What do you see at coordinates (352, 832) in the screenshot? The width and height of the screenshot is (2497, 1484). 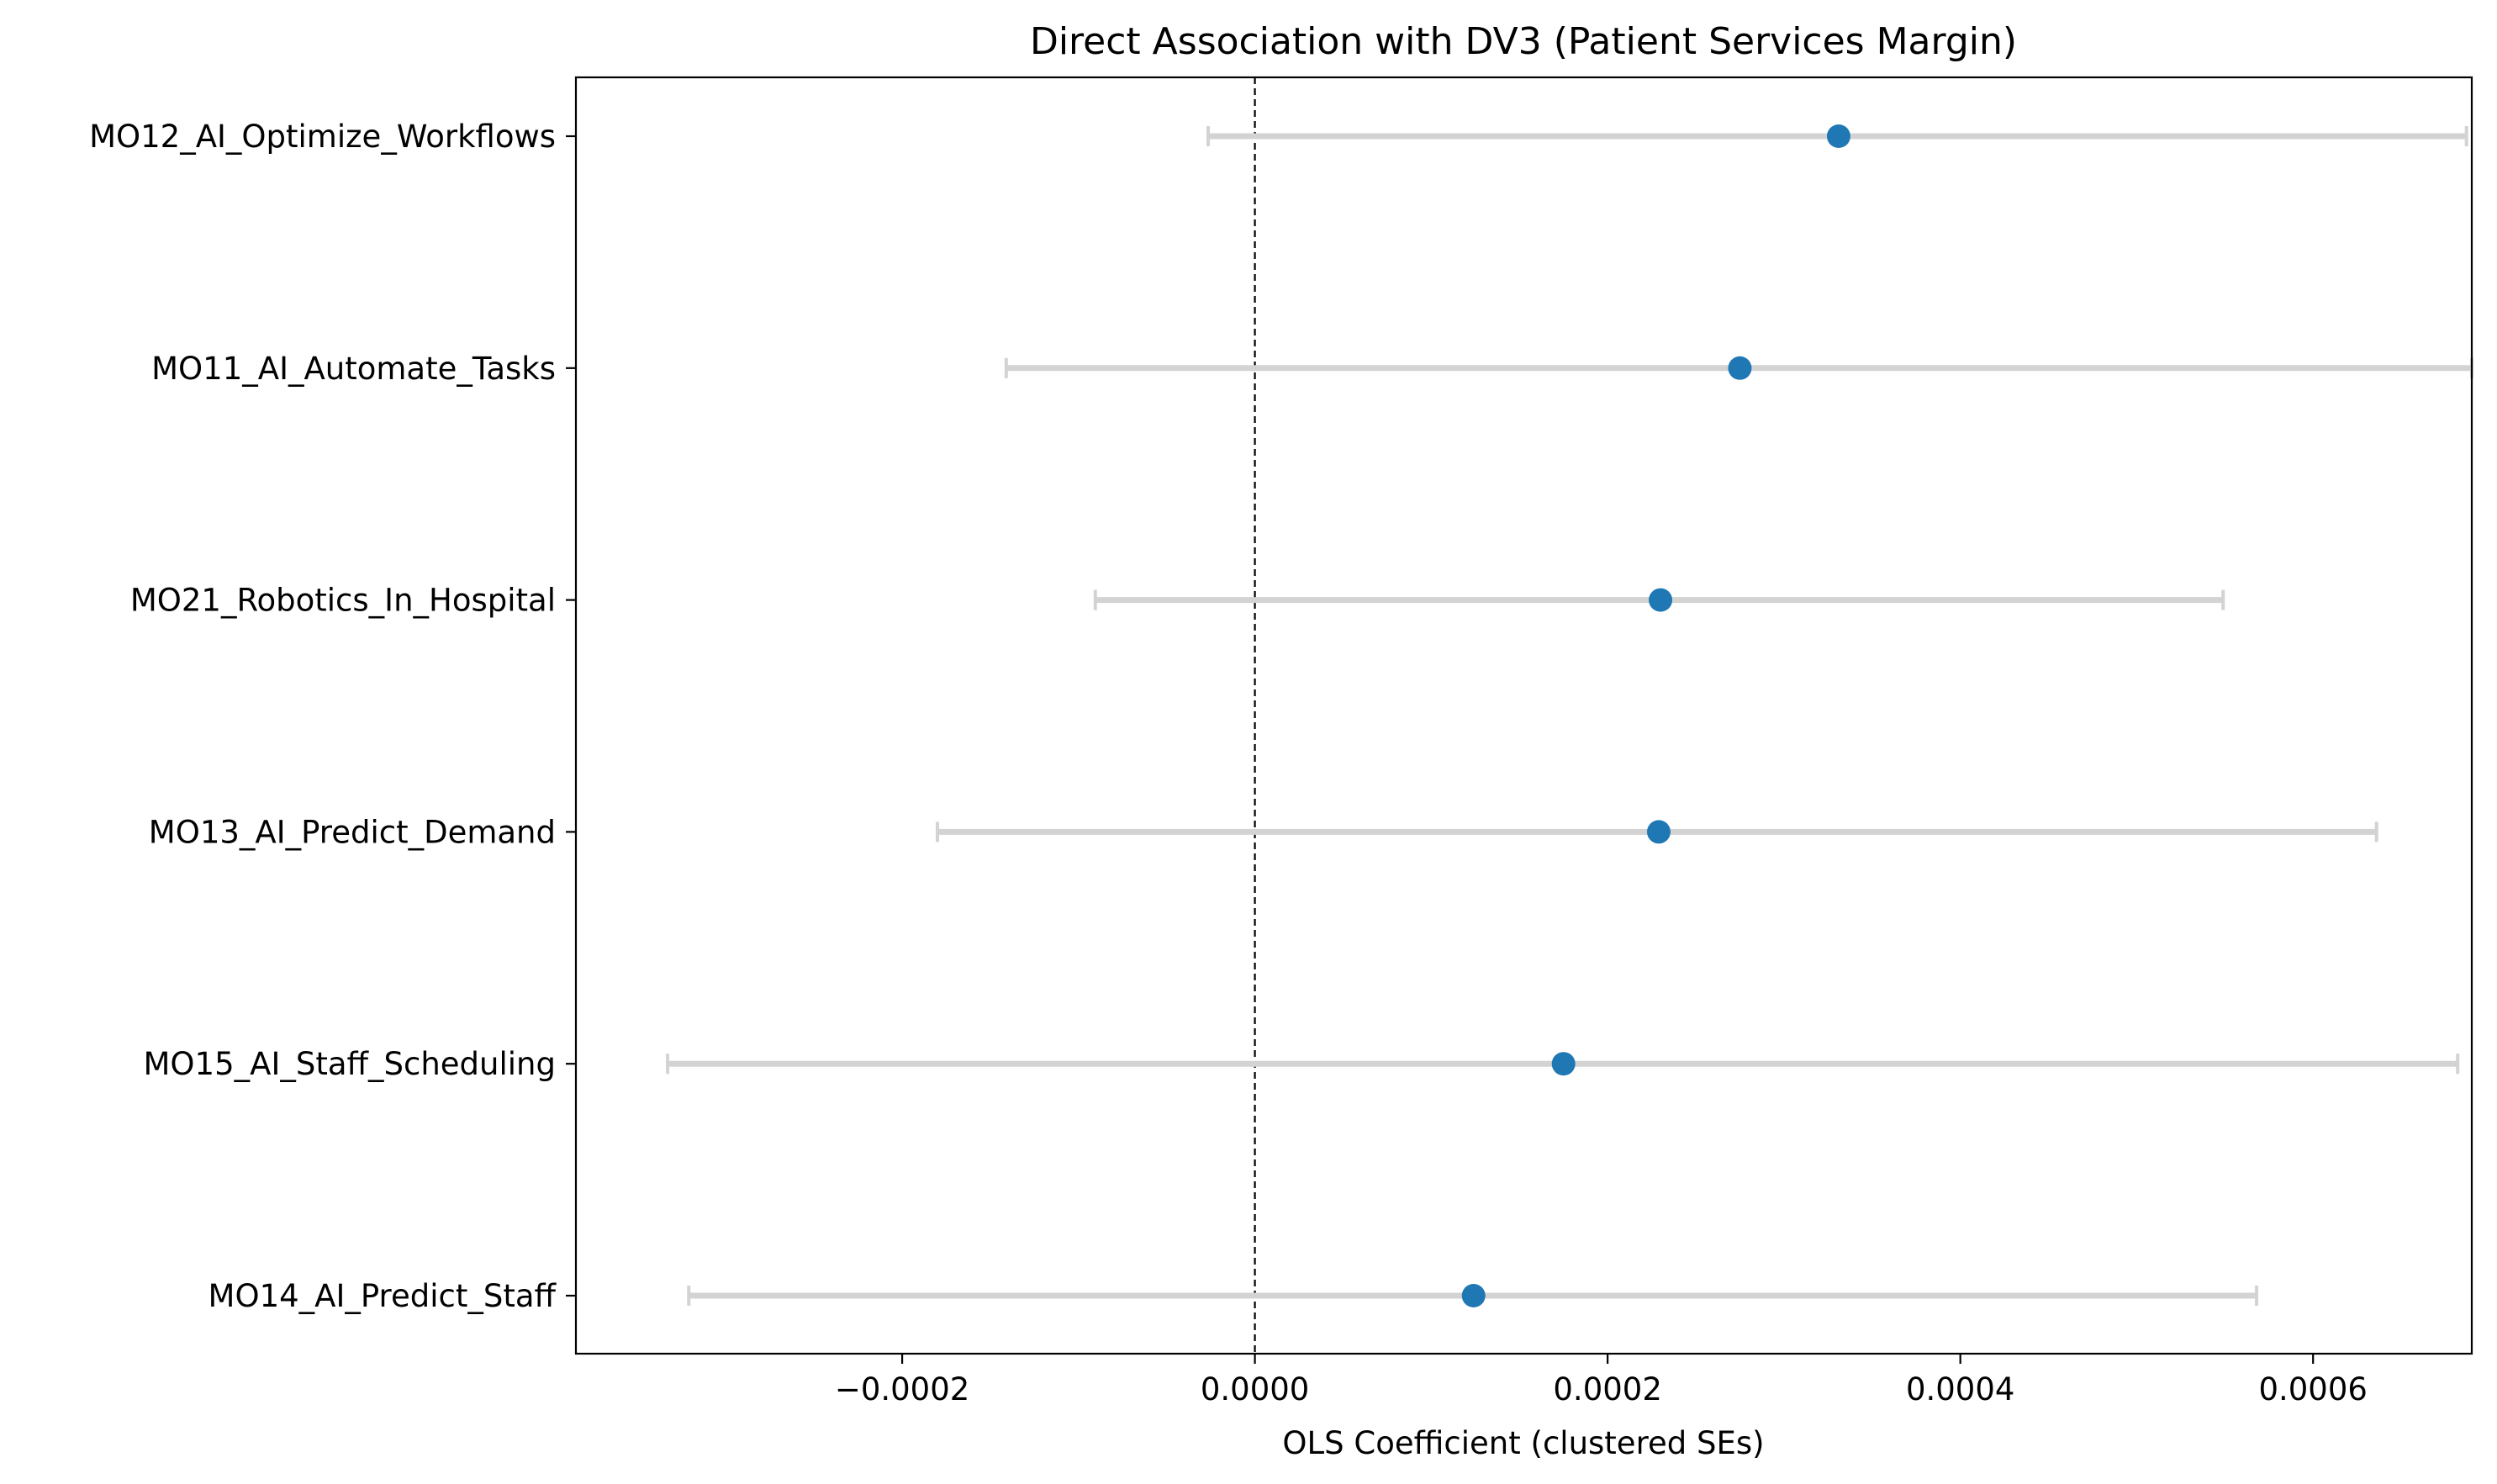 I see `y-tick-label: MO13_AI_Predict_Demand` at bounding box center [352, 832].